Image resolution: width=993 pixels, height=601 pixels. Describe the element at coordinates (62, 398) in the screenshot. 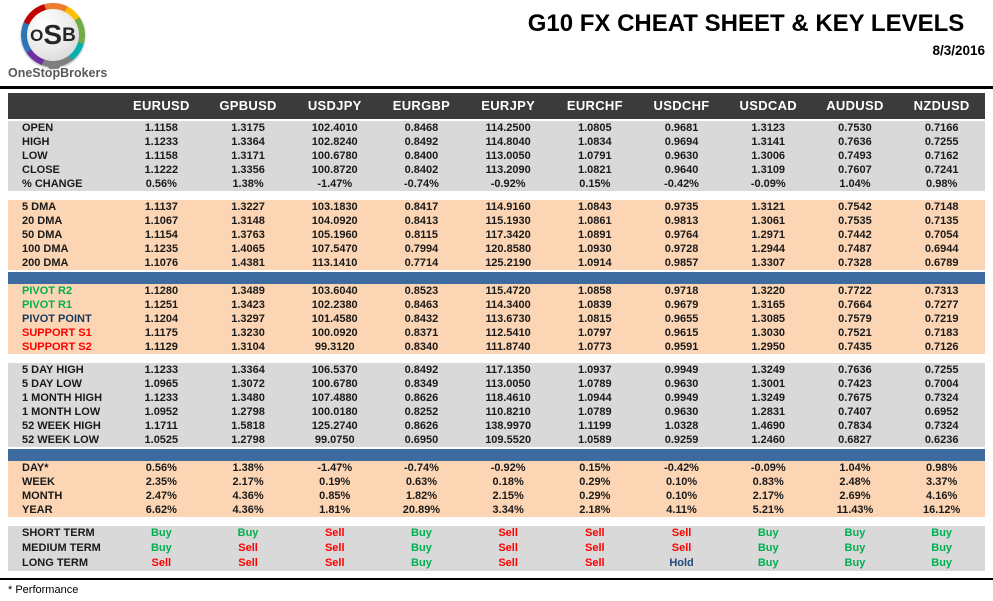

I see `row-label: 1 MONTH HIGH` at that location.